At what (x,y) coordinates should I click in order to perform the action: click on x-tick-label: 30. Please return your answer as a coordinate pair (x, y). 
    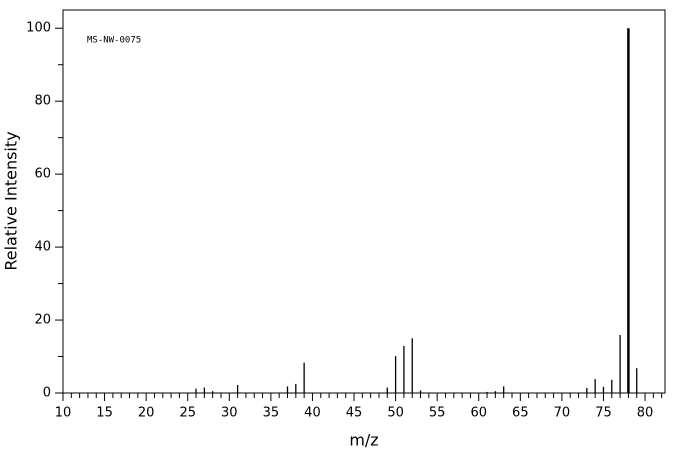
    Looking at the image, I should click on (229, 413).